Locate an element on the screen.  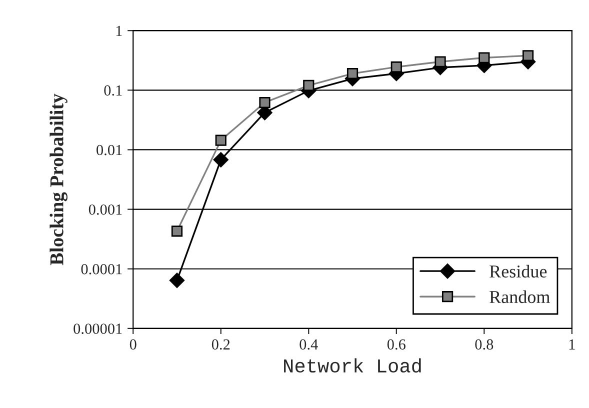
x-tick-label: 0.4 is located at coordinates (309, 344).